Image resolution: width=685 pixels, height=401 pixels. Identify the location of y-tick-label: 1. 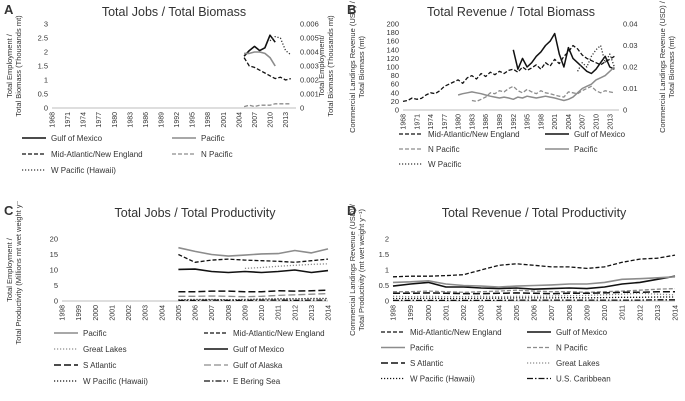
(46, 80).